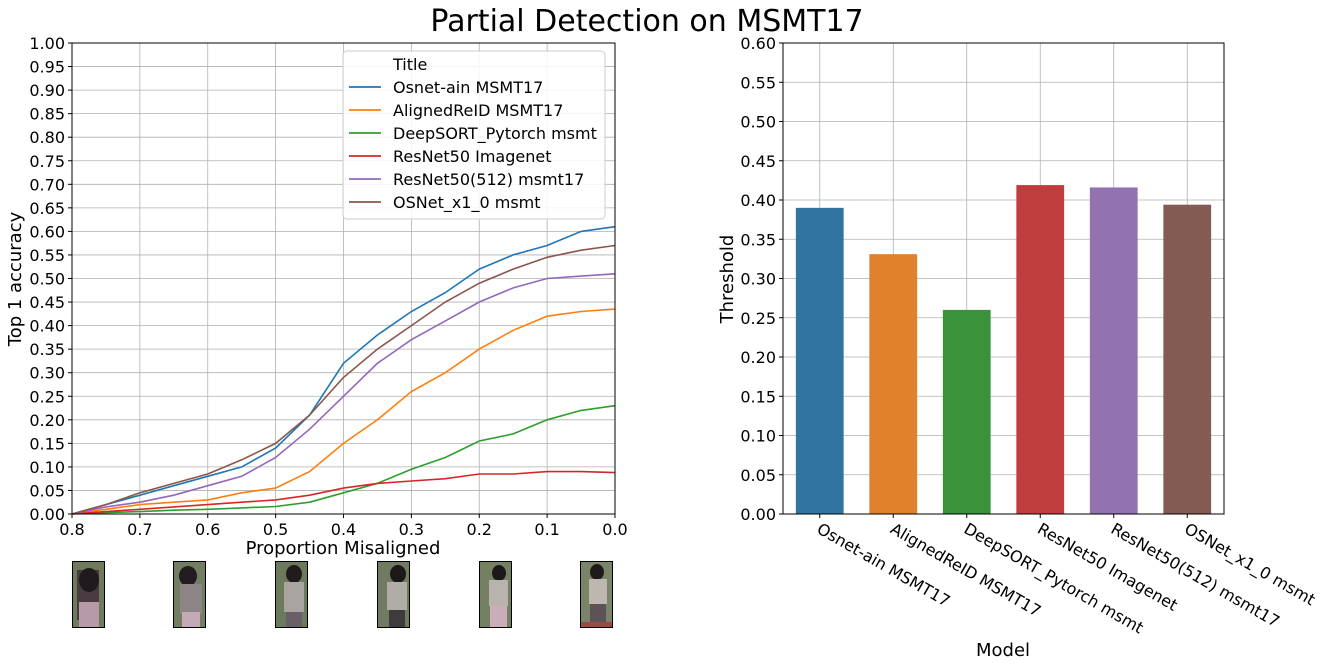  What do you see at coordinates (343, 529) in the screenshot?
I see `x-tick-label: 0.4` at bounding box center [343, 529].